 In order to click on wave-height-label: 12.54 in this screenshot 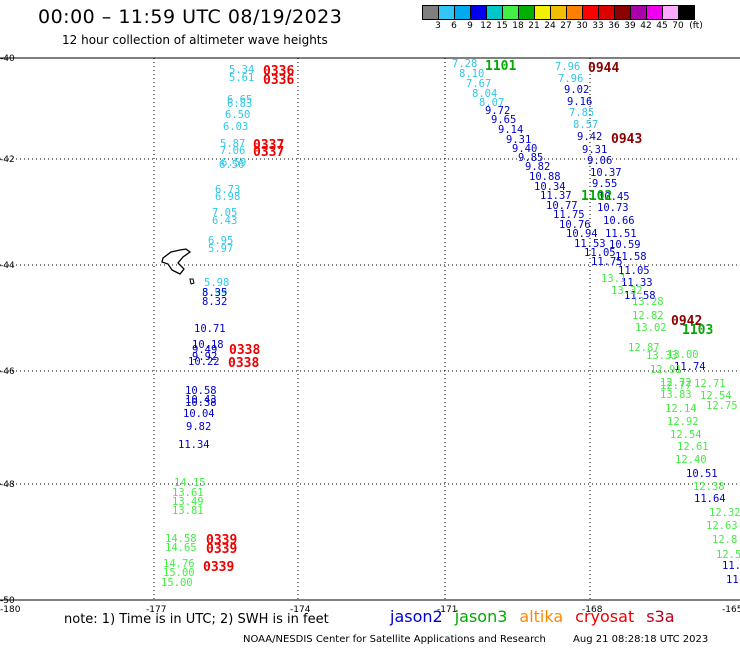, I will do `click(686, 435)`.